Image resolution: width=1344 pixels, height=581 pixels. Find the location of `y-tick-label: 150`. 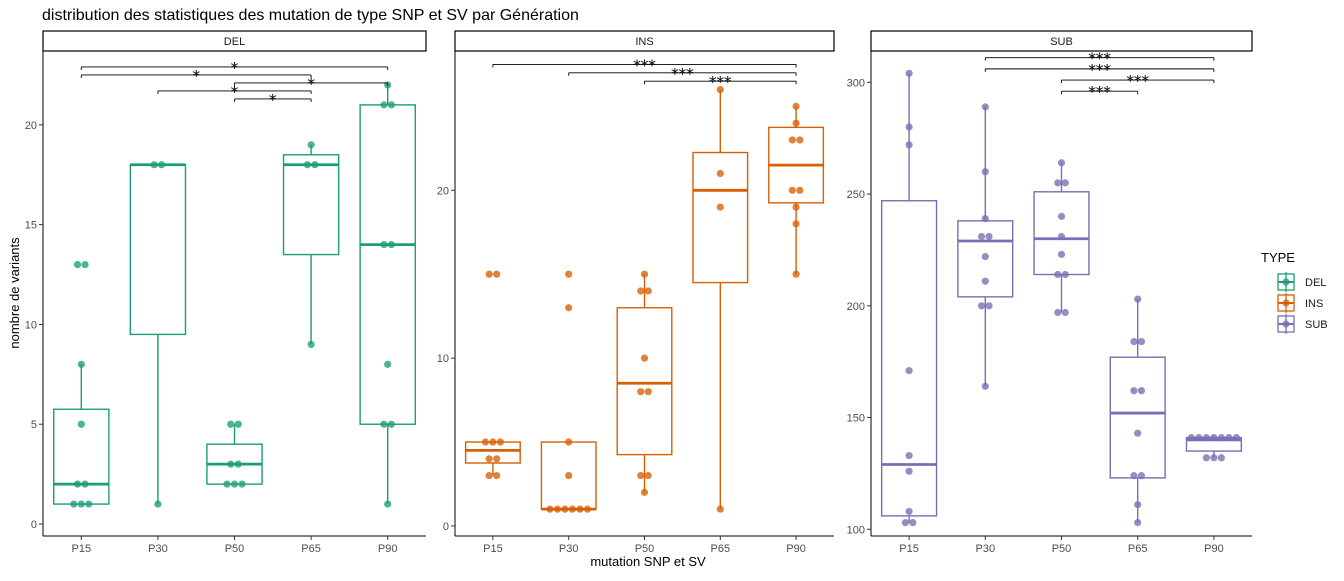

y-tick-label: 150 is located at coordinates (856, 419).